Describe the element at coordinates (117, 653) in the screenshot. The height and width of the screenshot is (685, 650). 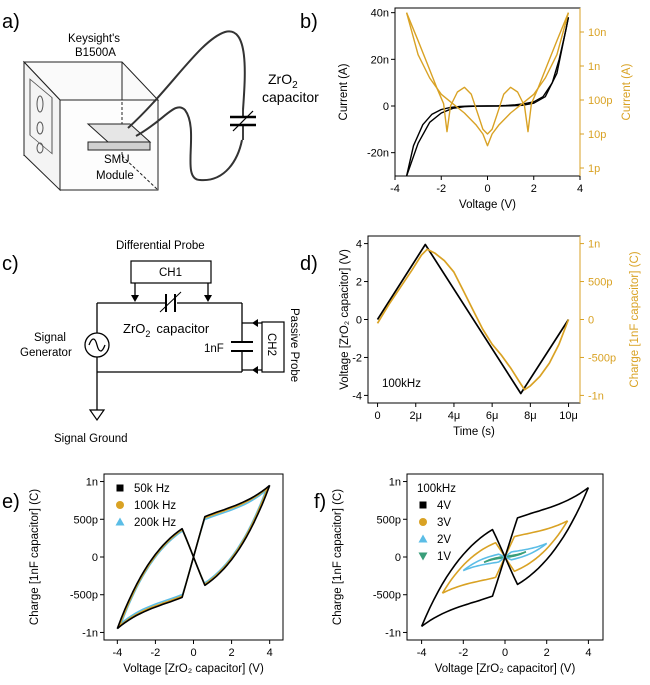
I see `x-tick-label: -4` at that location.